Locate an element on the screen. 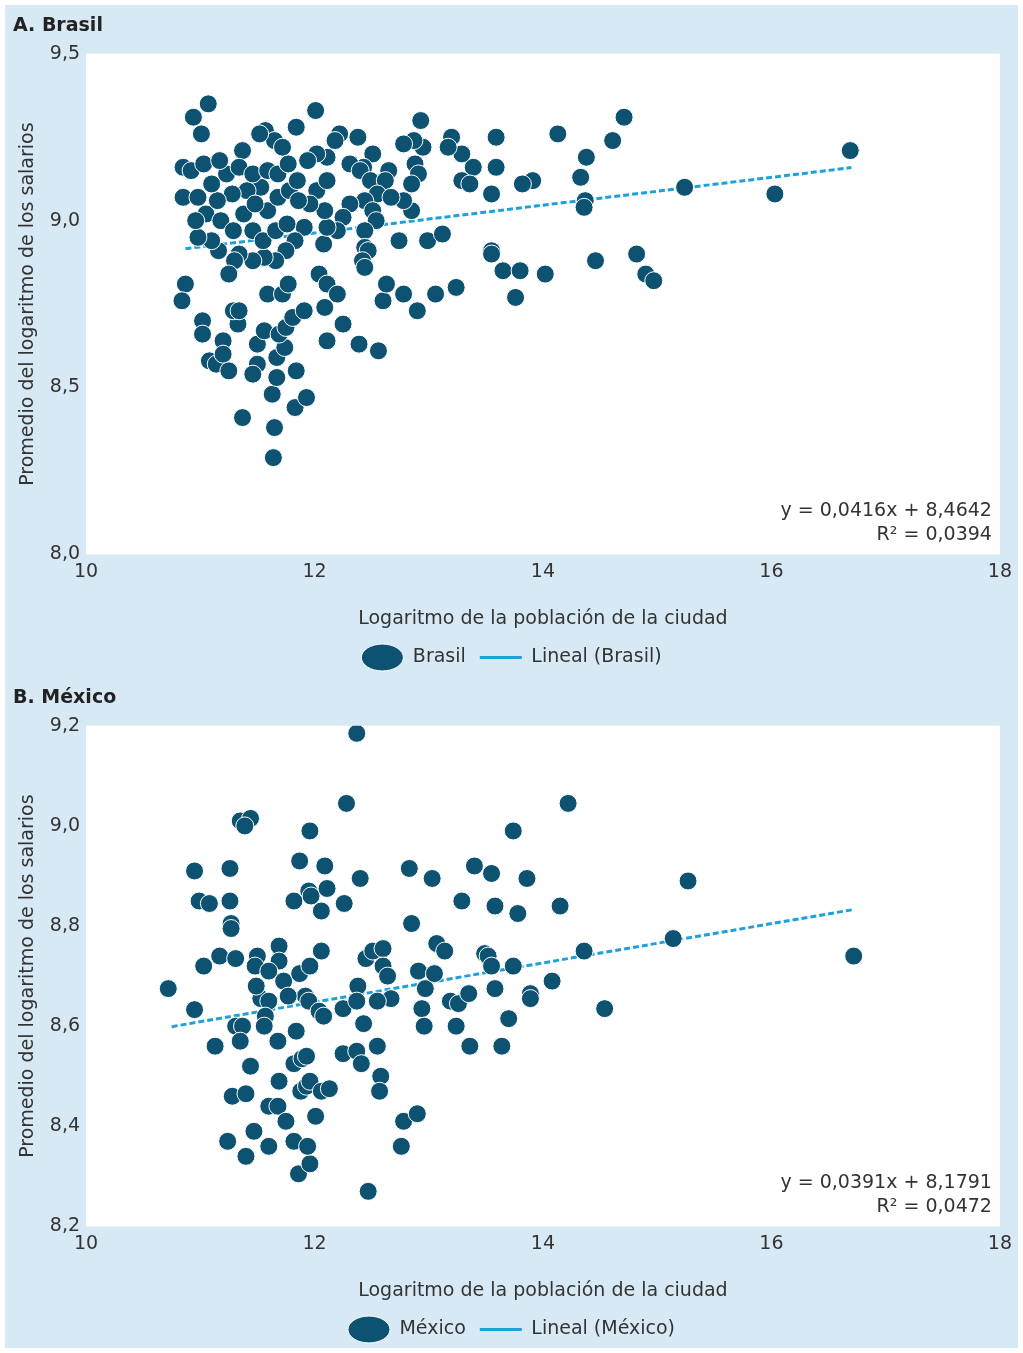  y-tick-label: 8,8 is located at coordinates (65, 923).